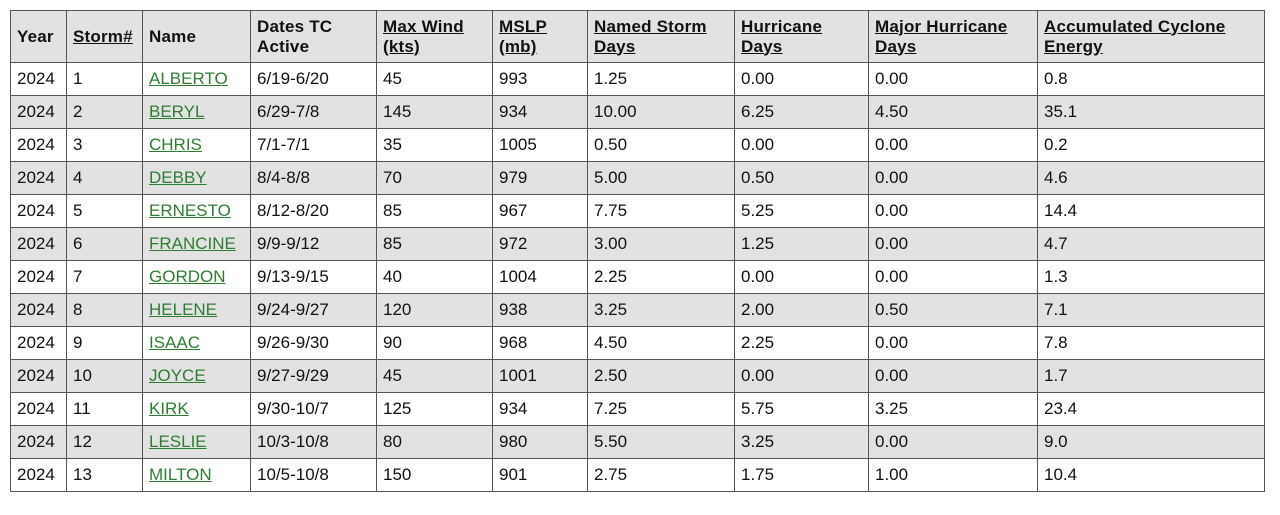 Image resolution: width=1280 pixels, height=515 pixels. Describe the element at coordinates (434, 112) in the screenshot. I see `cell-max-wind: 145` at that location.